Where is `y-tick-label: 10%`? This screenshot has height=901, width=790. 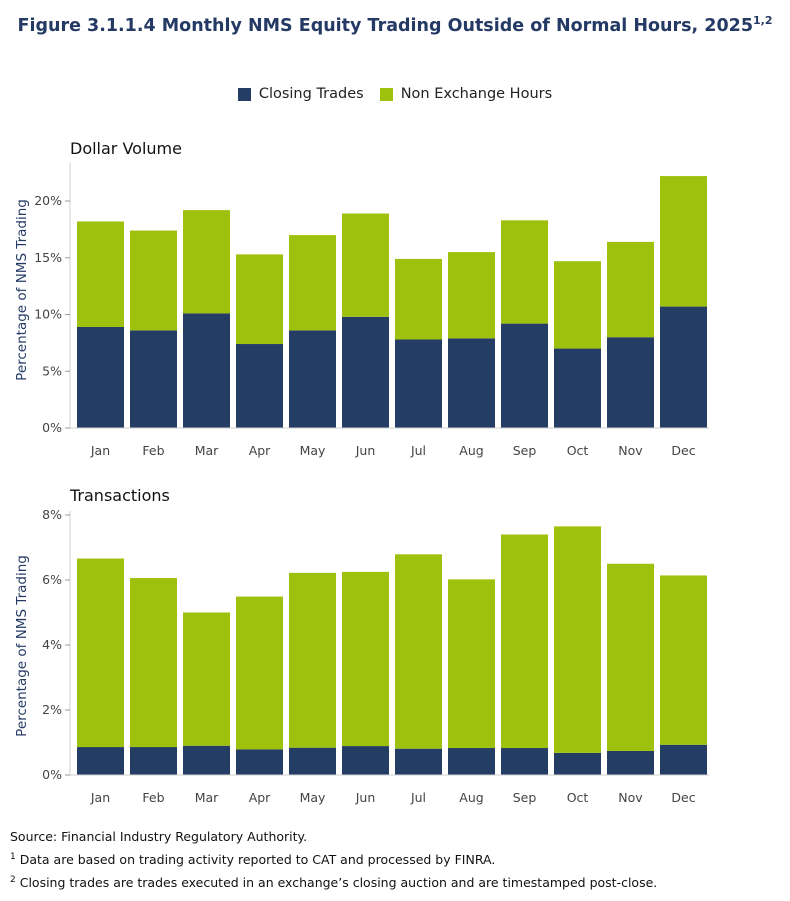
y-tick-label: 10% is located at coordinates (48, 314).